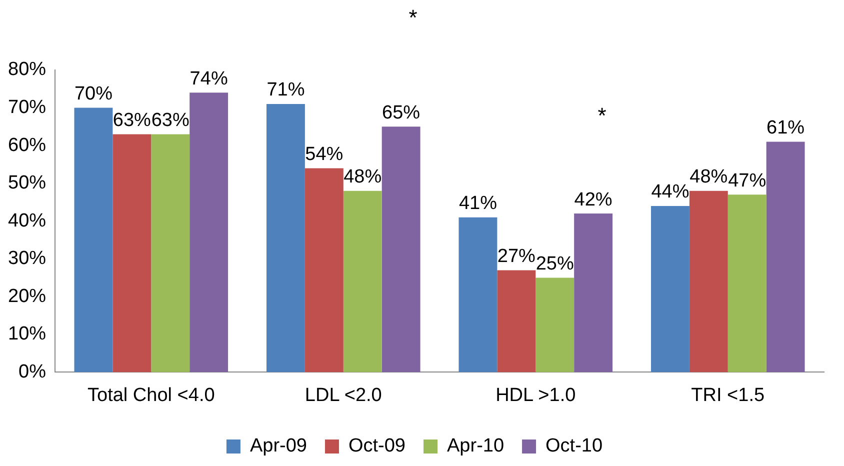  What do you see at coordinates (27, 107) in the screenshot?
I see `y-tick-label: 70%` at bounding box center [27, 107].